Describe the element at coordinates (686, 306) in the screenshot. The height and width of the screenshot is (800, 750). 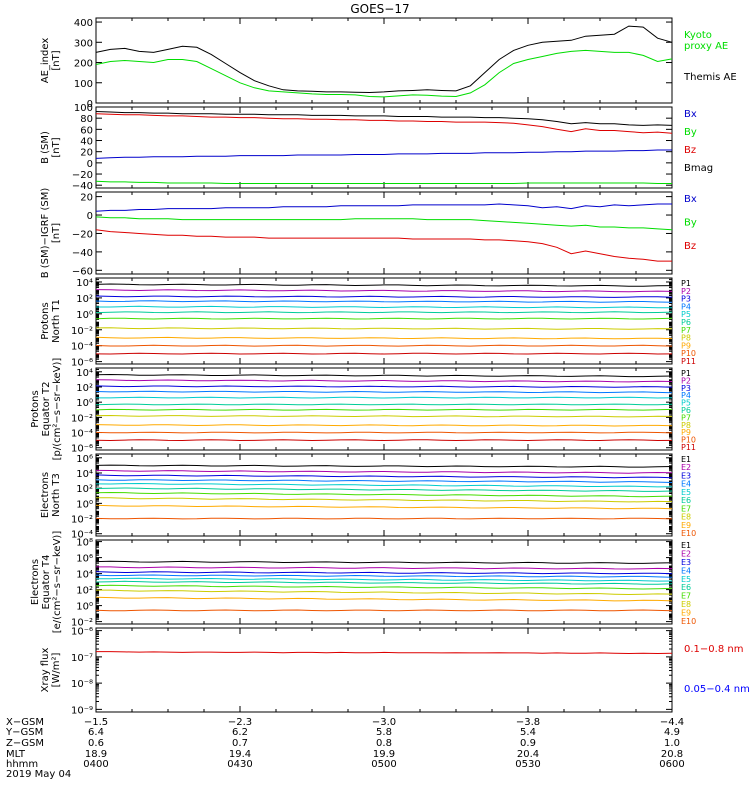
I see `legend-entry: P4` at that location.